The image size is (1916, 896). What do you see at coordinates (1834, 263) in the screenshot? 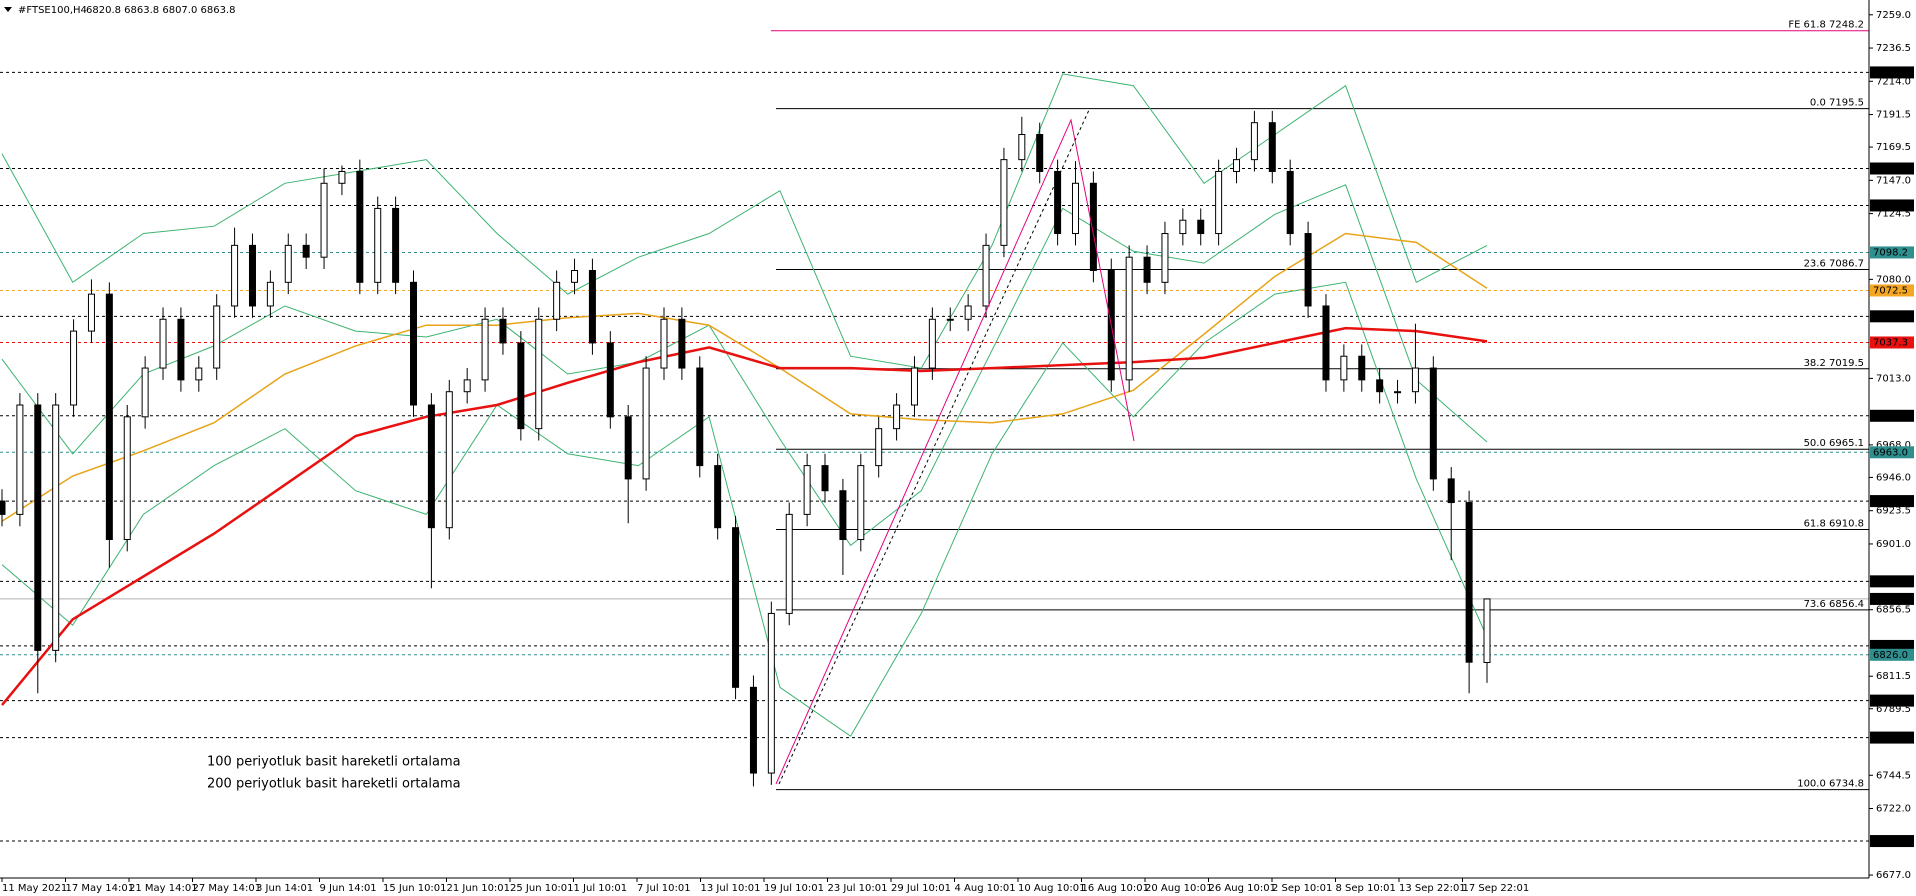
I see `fib-label: 23.6 7086.7` at bounding box center [1834, 263].